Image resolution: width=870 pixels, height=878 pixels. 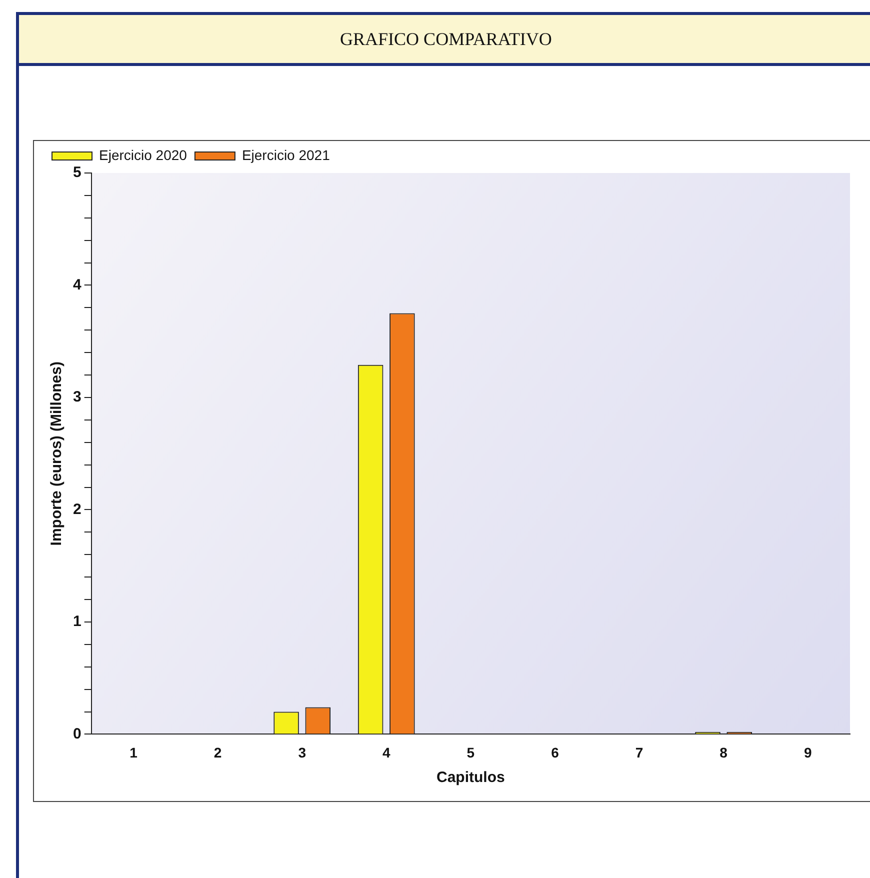 What do you see at coordinates (77, 509) in the screenshot?
I see `y-tick-label: 2` at bounding box center [77, 509].